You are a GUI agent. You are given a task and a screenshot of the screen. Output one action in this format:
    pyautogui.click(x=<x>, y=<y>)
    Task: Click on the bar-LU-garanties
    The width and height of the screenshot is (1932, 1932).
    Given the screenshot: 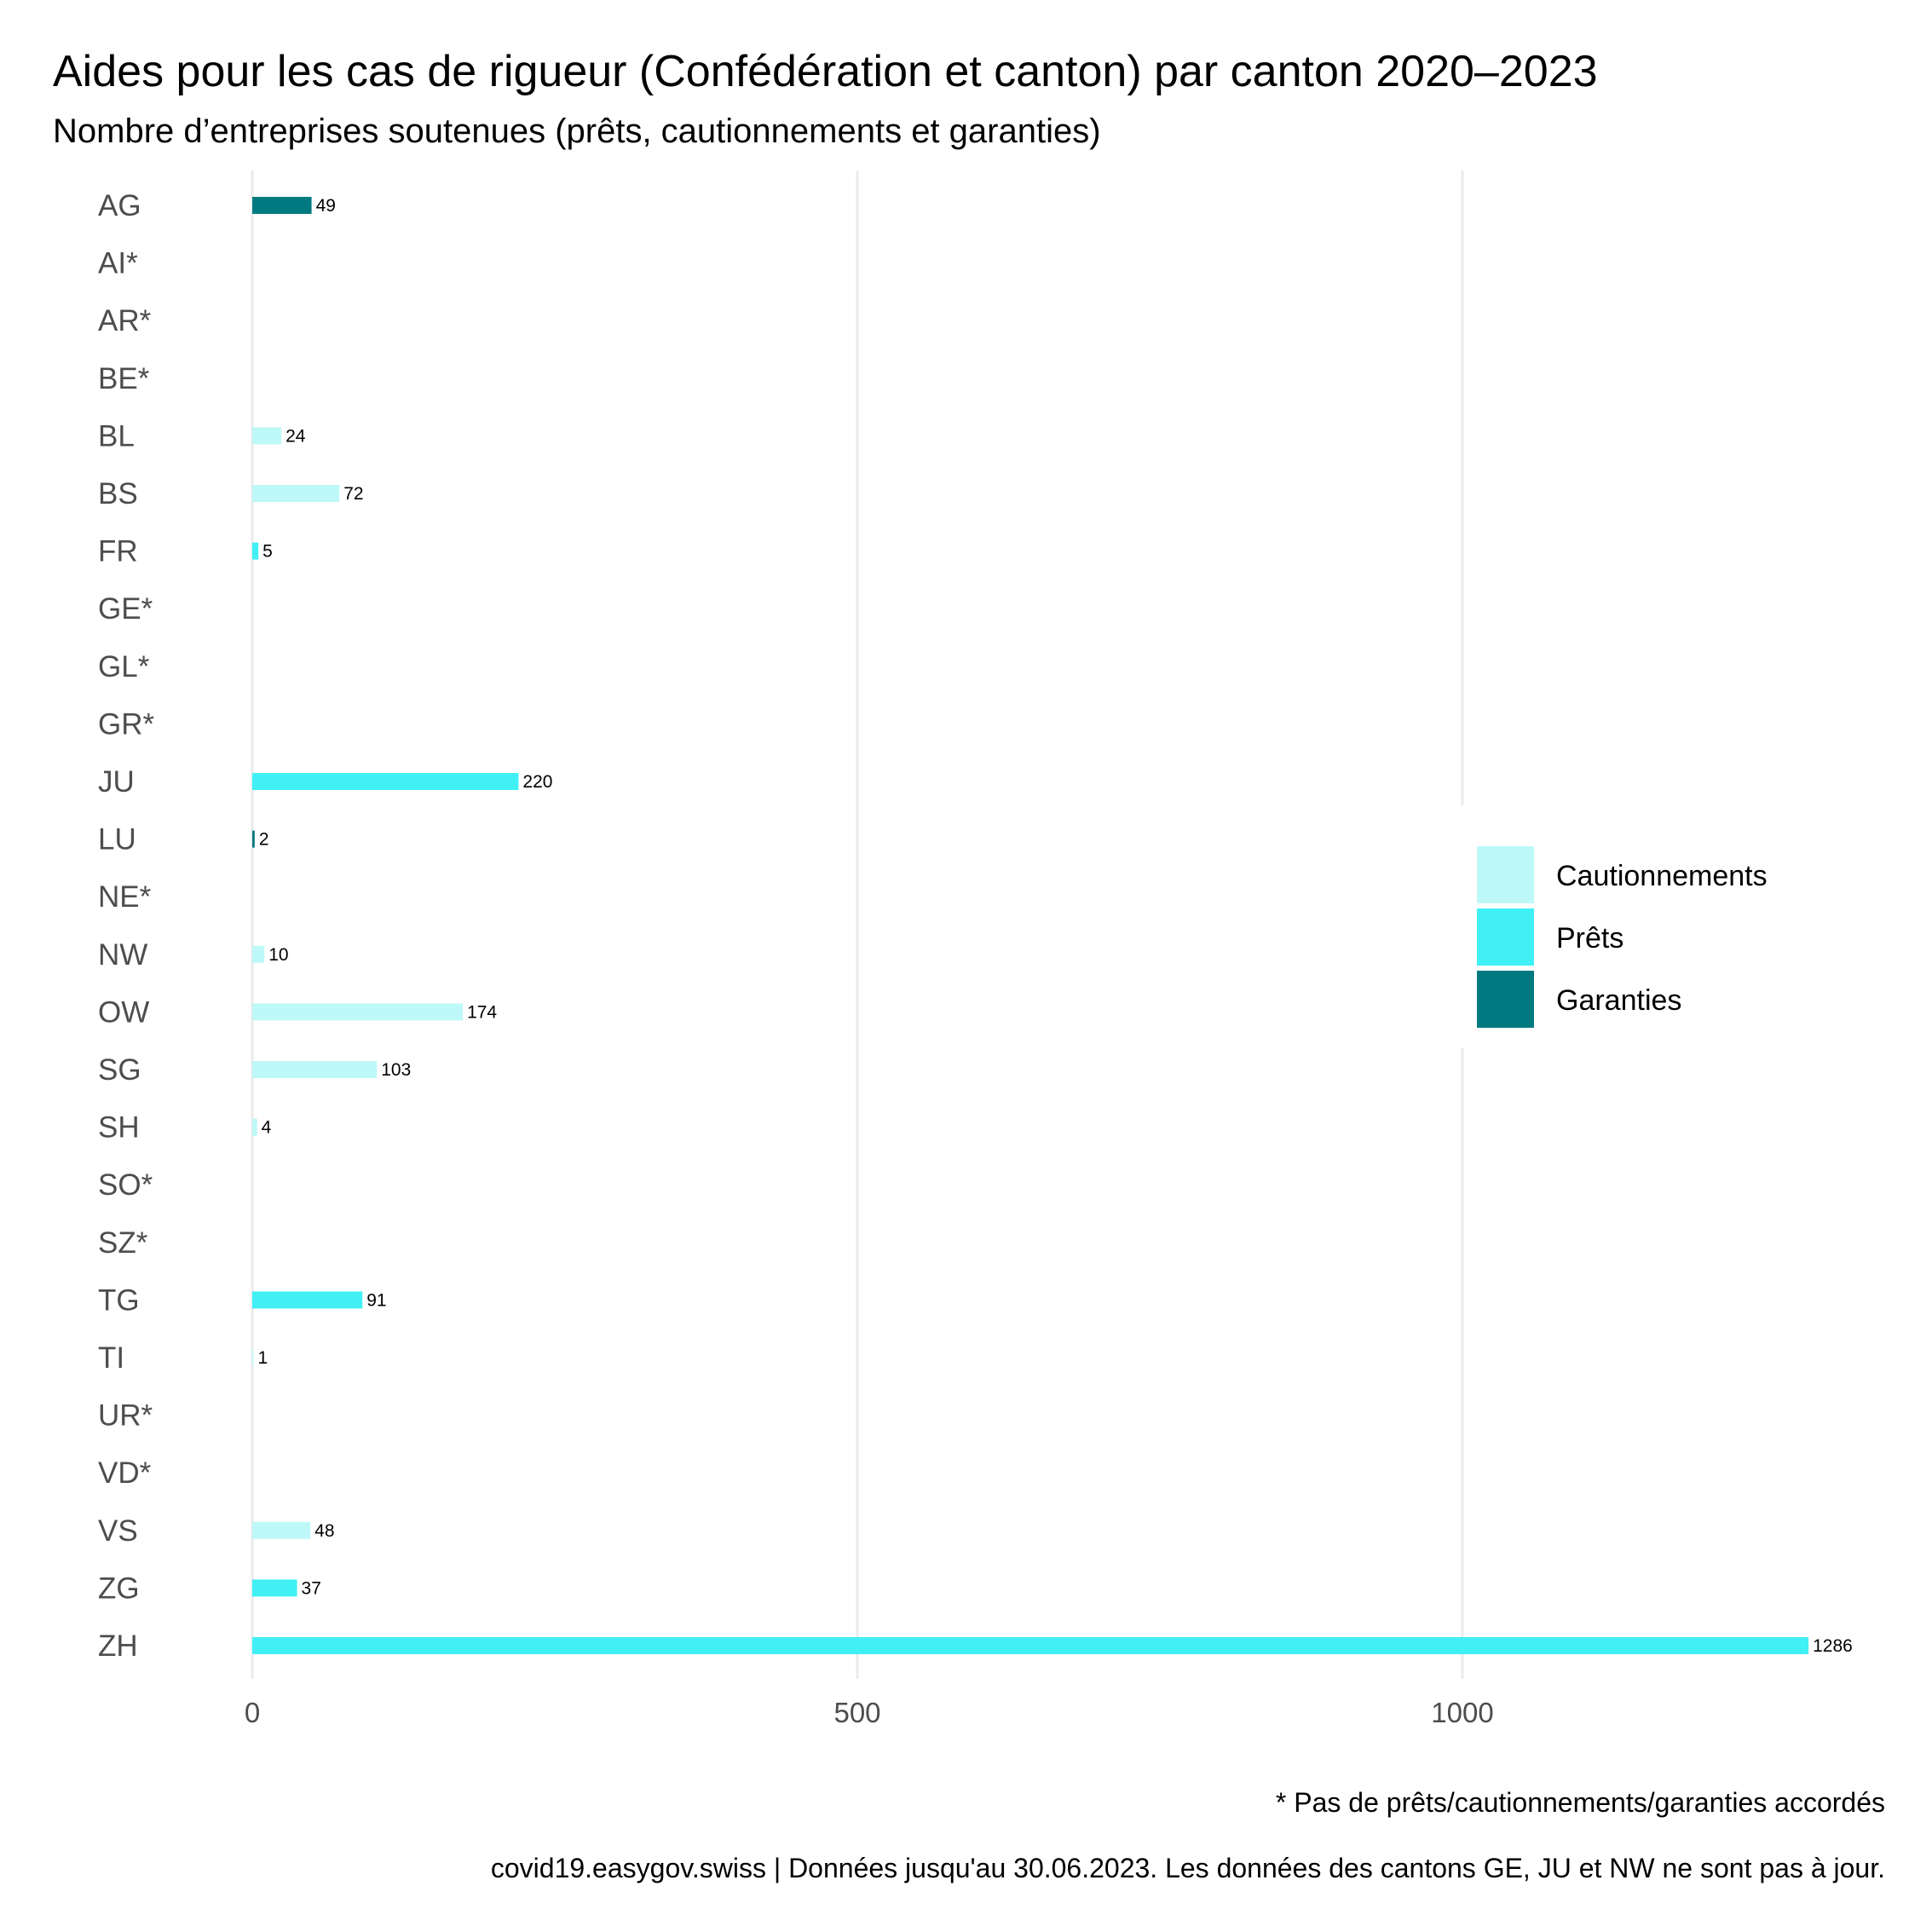 What is the action you would take?
    pyautogui.click(x=254, y=839)
    